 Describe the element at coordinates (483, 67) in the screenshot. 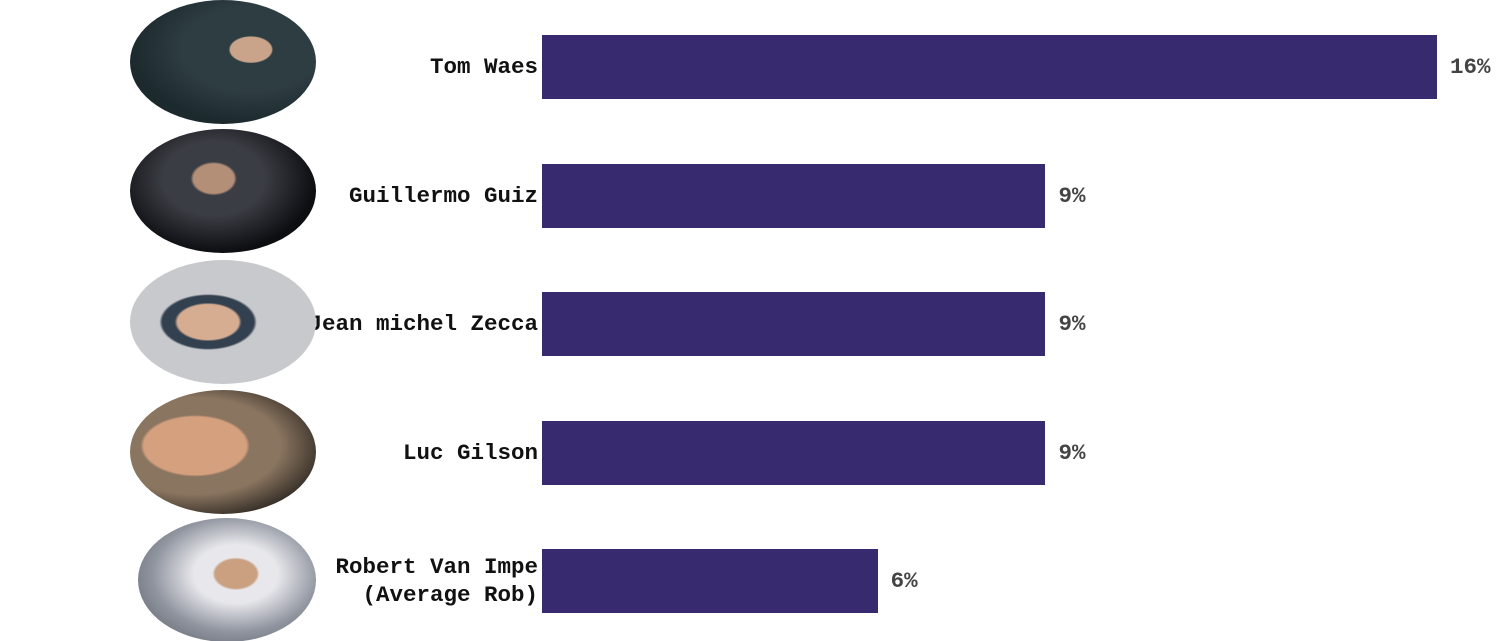

I see `category-label: Tom Waes` at that location.